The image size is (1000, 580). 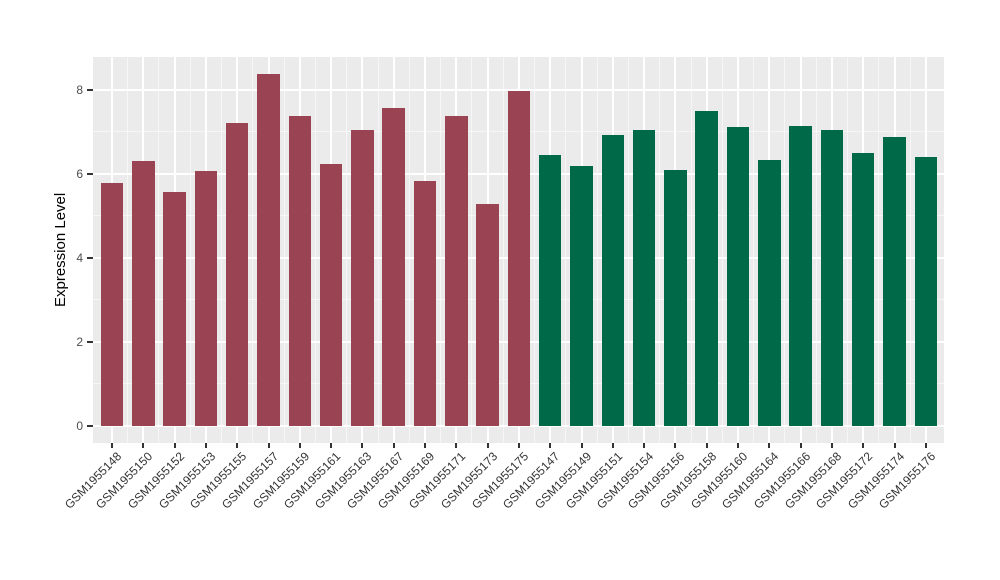 I want to click on y-tick-label: 0, so click(x=79, y=426).